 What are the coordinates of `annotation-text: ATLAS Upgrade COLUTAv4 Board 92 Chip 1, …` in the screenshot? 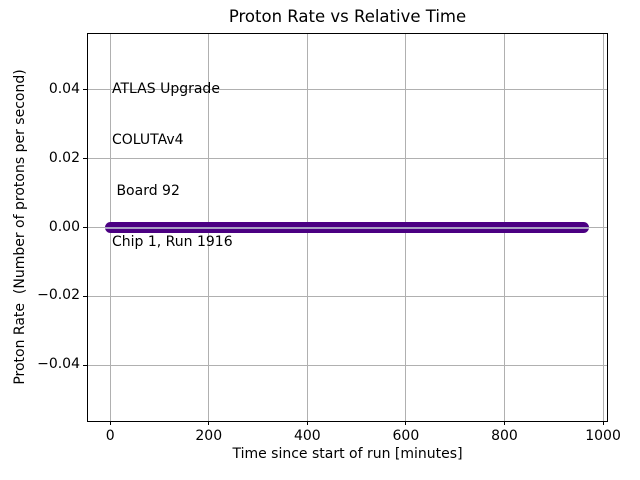 It's located at (172, 166).